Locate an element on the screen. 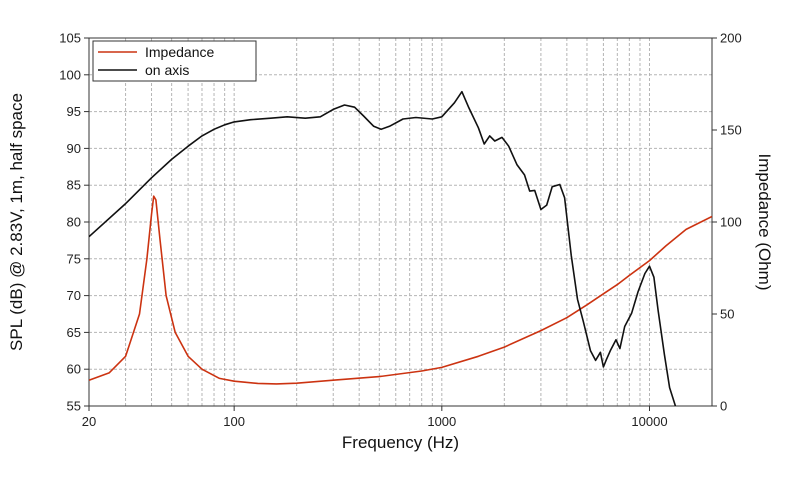  y-tick-label: 100 is located at coordinates (70, 74).